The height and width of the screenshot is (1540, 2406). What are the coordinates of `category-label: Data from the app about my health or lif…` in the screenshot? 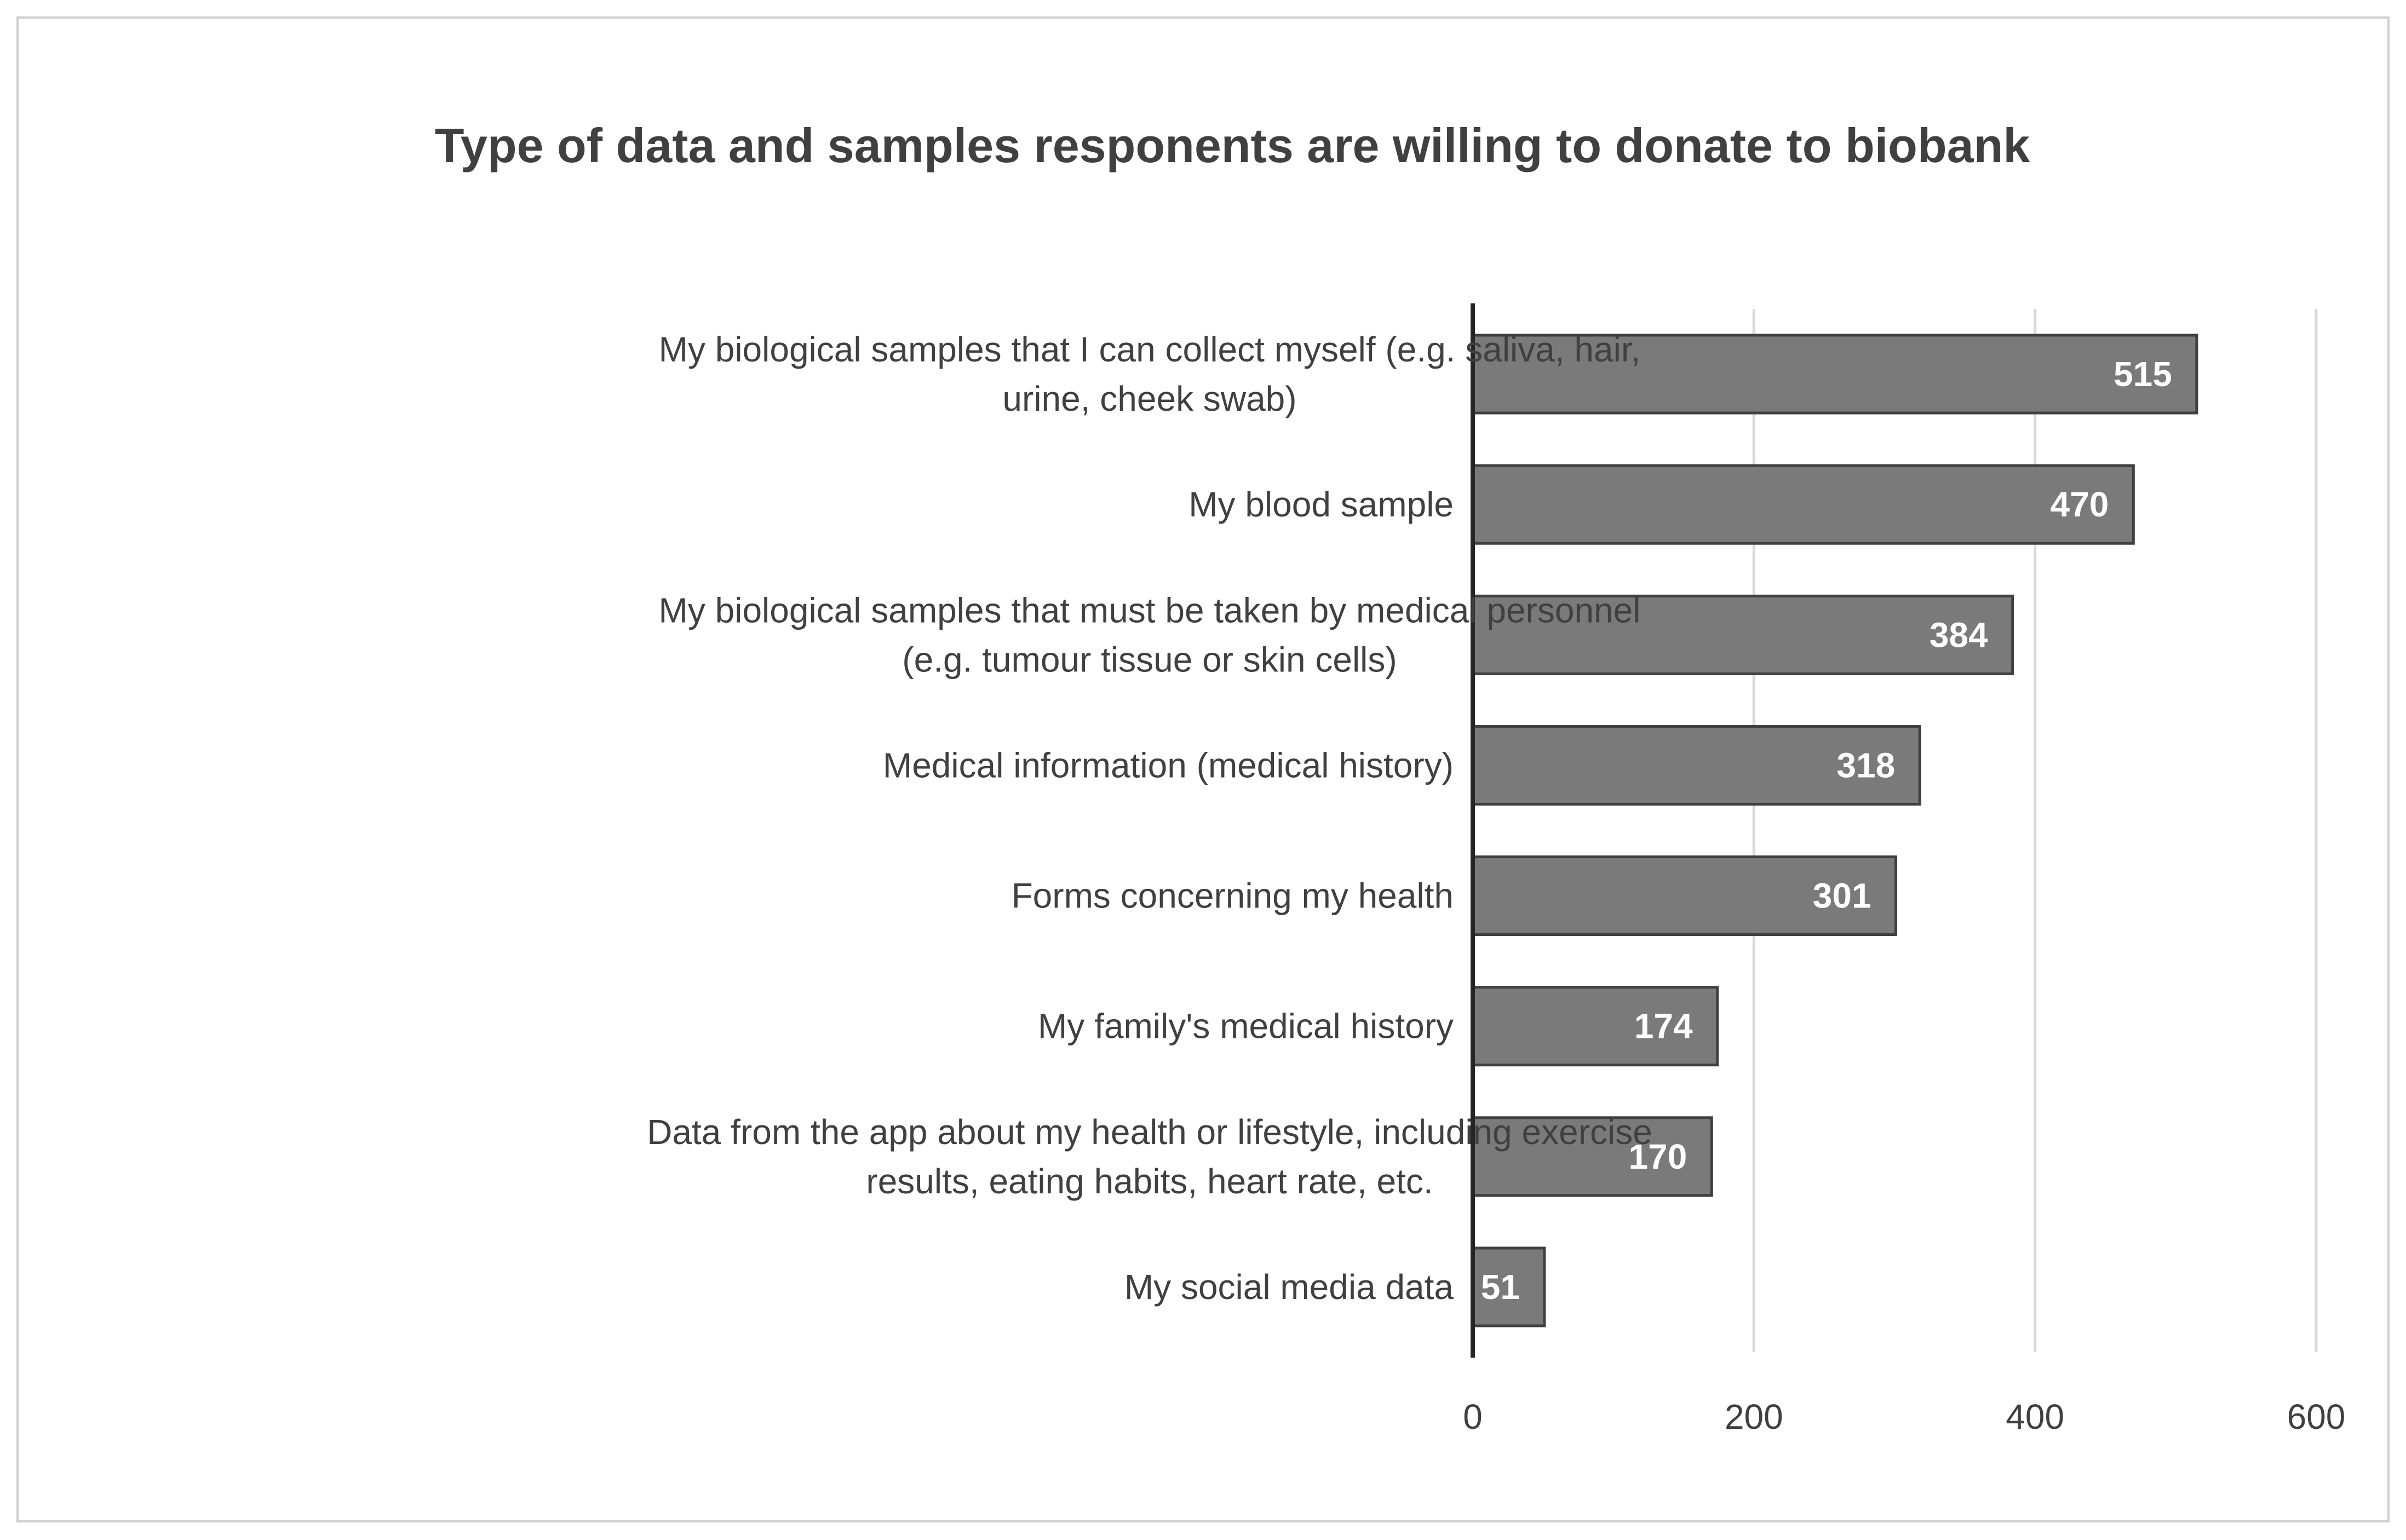 It's located at (1149, 1156).